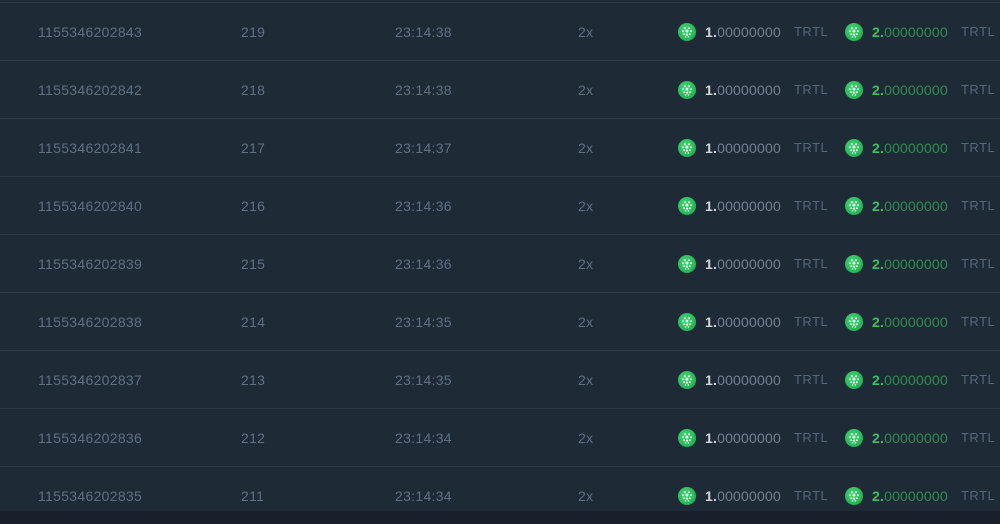  What do you see at coordinates (253, 437) in the screenshot?
I see `game-number: 212` at bounding box center [253, 437].